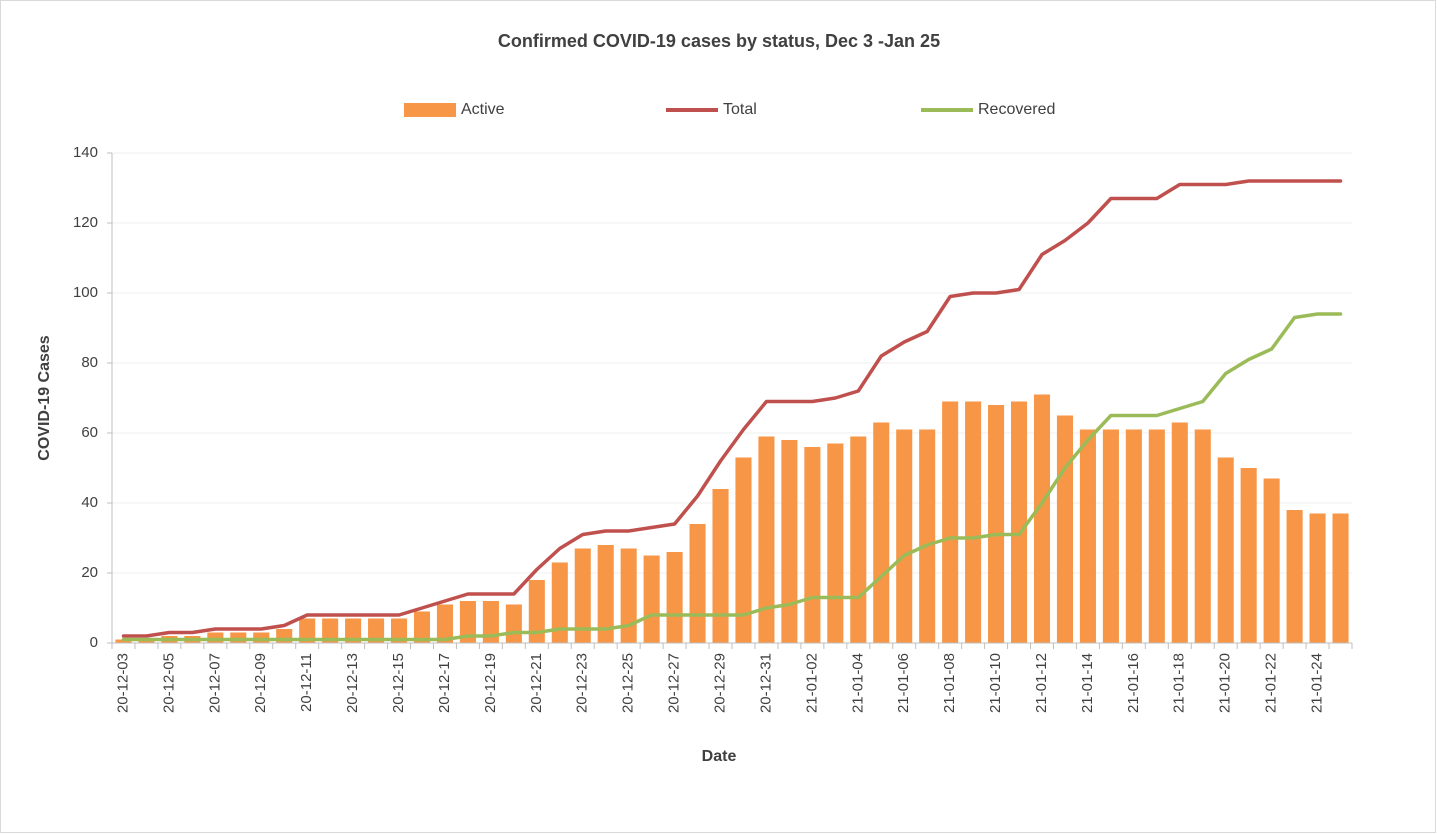 This screenshot has height=834, width=1437. What do you see at coordinates (85, 222) in the screenshot?
I see `y-tick-label: 120` at bounding box center [85, 222].